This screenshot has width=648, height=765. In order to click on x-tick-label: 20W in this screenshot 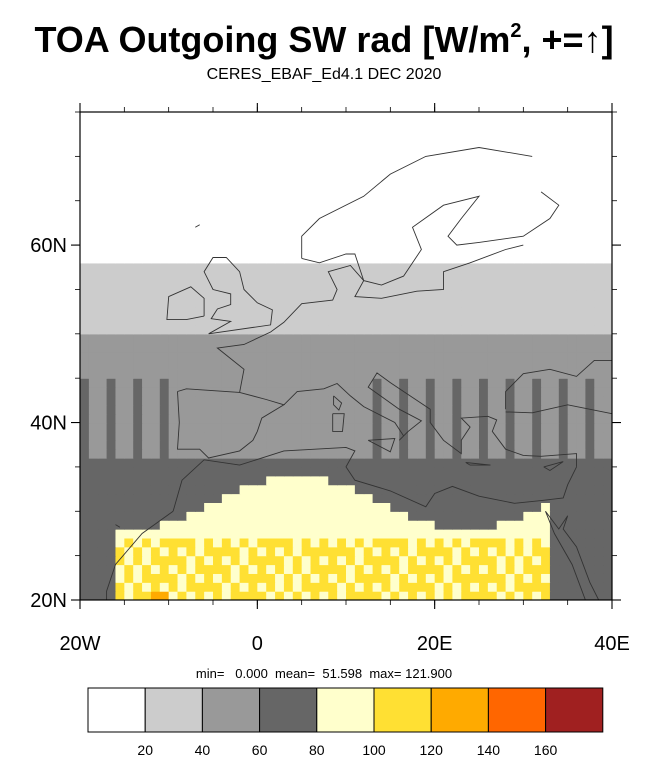, I will do `click(79, 644)`.